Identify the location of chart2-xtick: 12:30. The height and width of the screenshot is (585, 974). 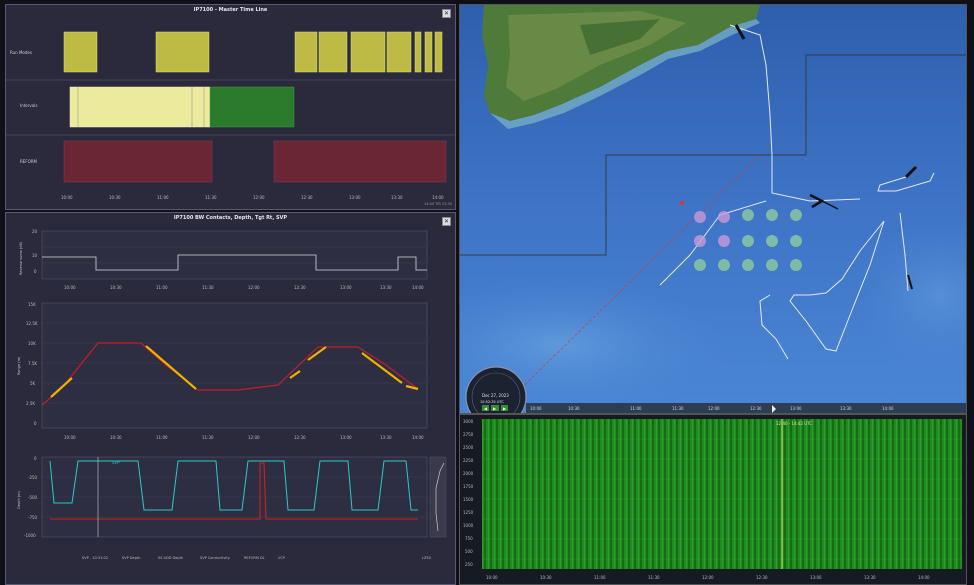
(300, 437).